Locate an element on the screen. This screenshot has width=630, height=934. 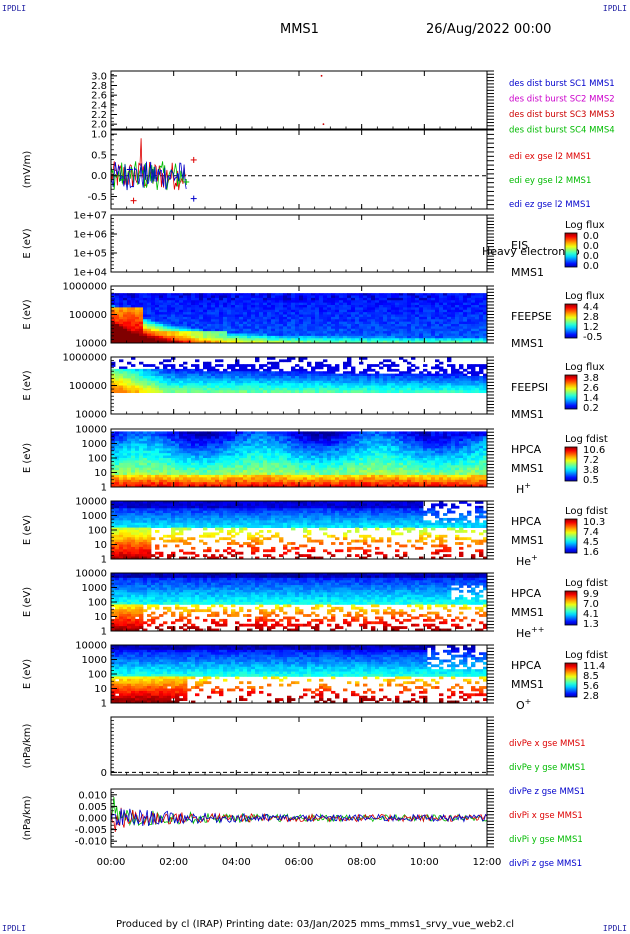
panel-frame is located at coordinates (299, 243).